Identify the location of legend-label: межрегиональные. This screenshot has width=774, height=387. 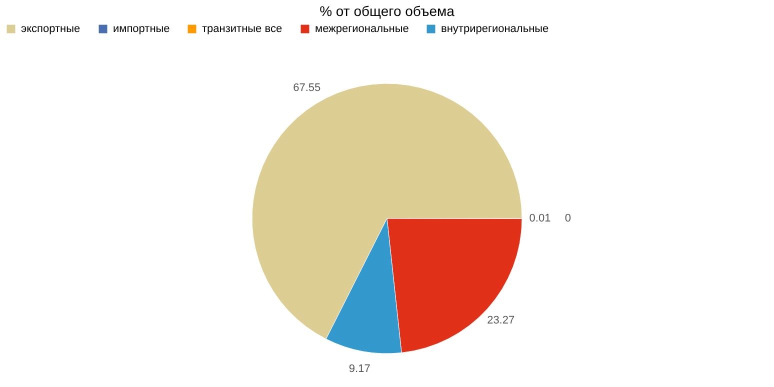
(362, 29).